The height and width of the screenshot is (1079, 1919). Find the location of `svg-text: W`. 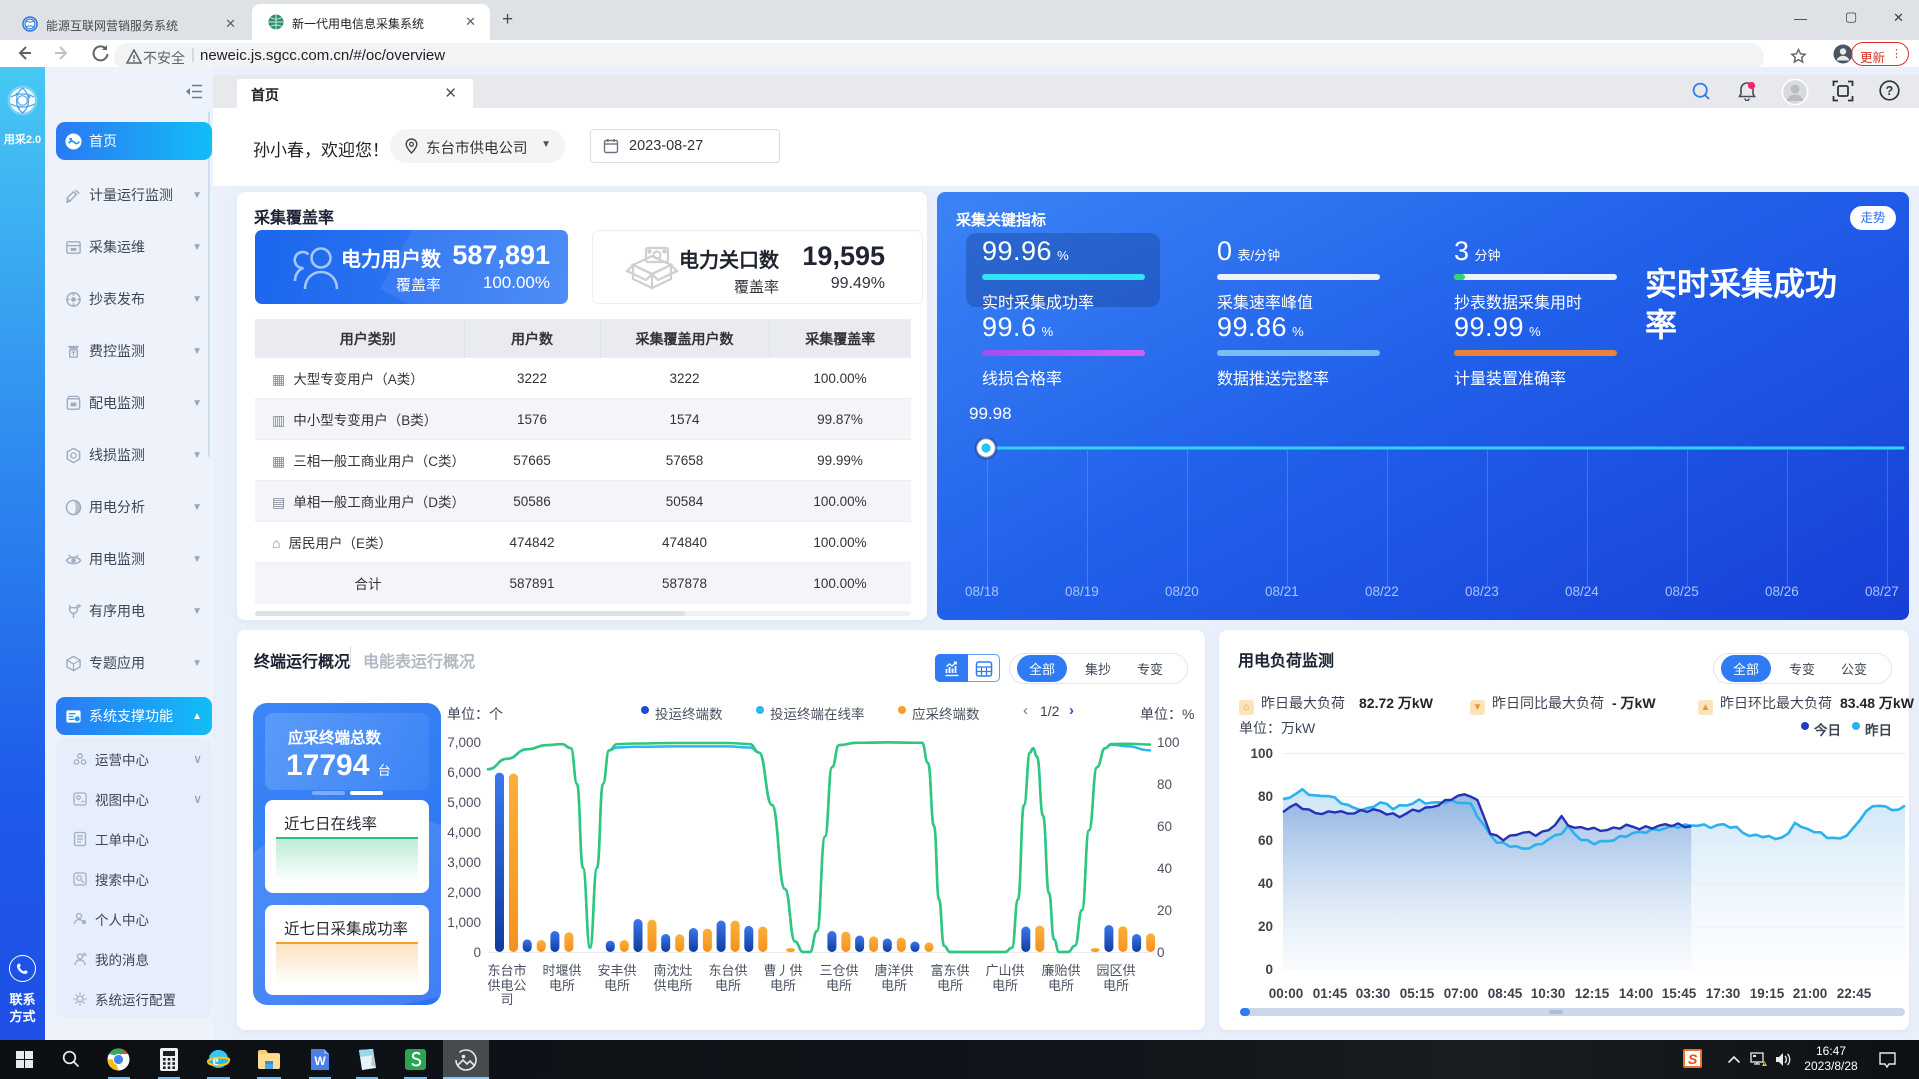

svg-text: W is located at coordinates (320, 1061).